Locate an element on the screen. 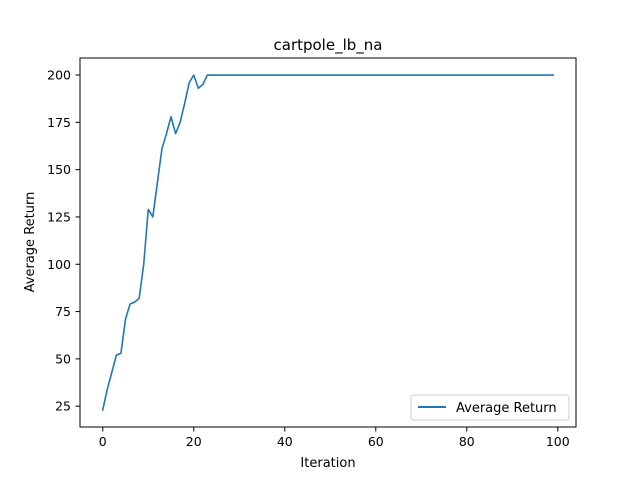  x-tick-label: 60 is located at coordinates (376, 441).